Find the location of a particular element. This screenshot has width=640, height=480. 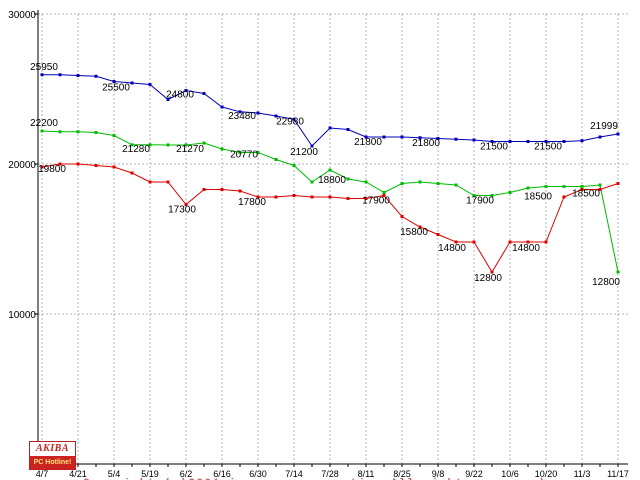

svg-text: 15800 is located at coordinates (414, 232).